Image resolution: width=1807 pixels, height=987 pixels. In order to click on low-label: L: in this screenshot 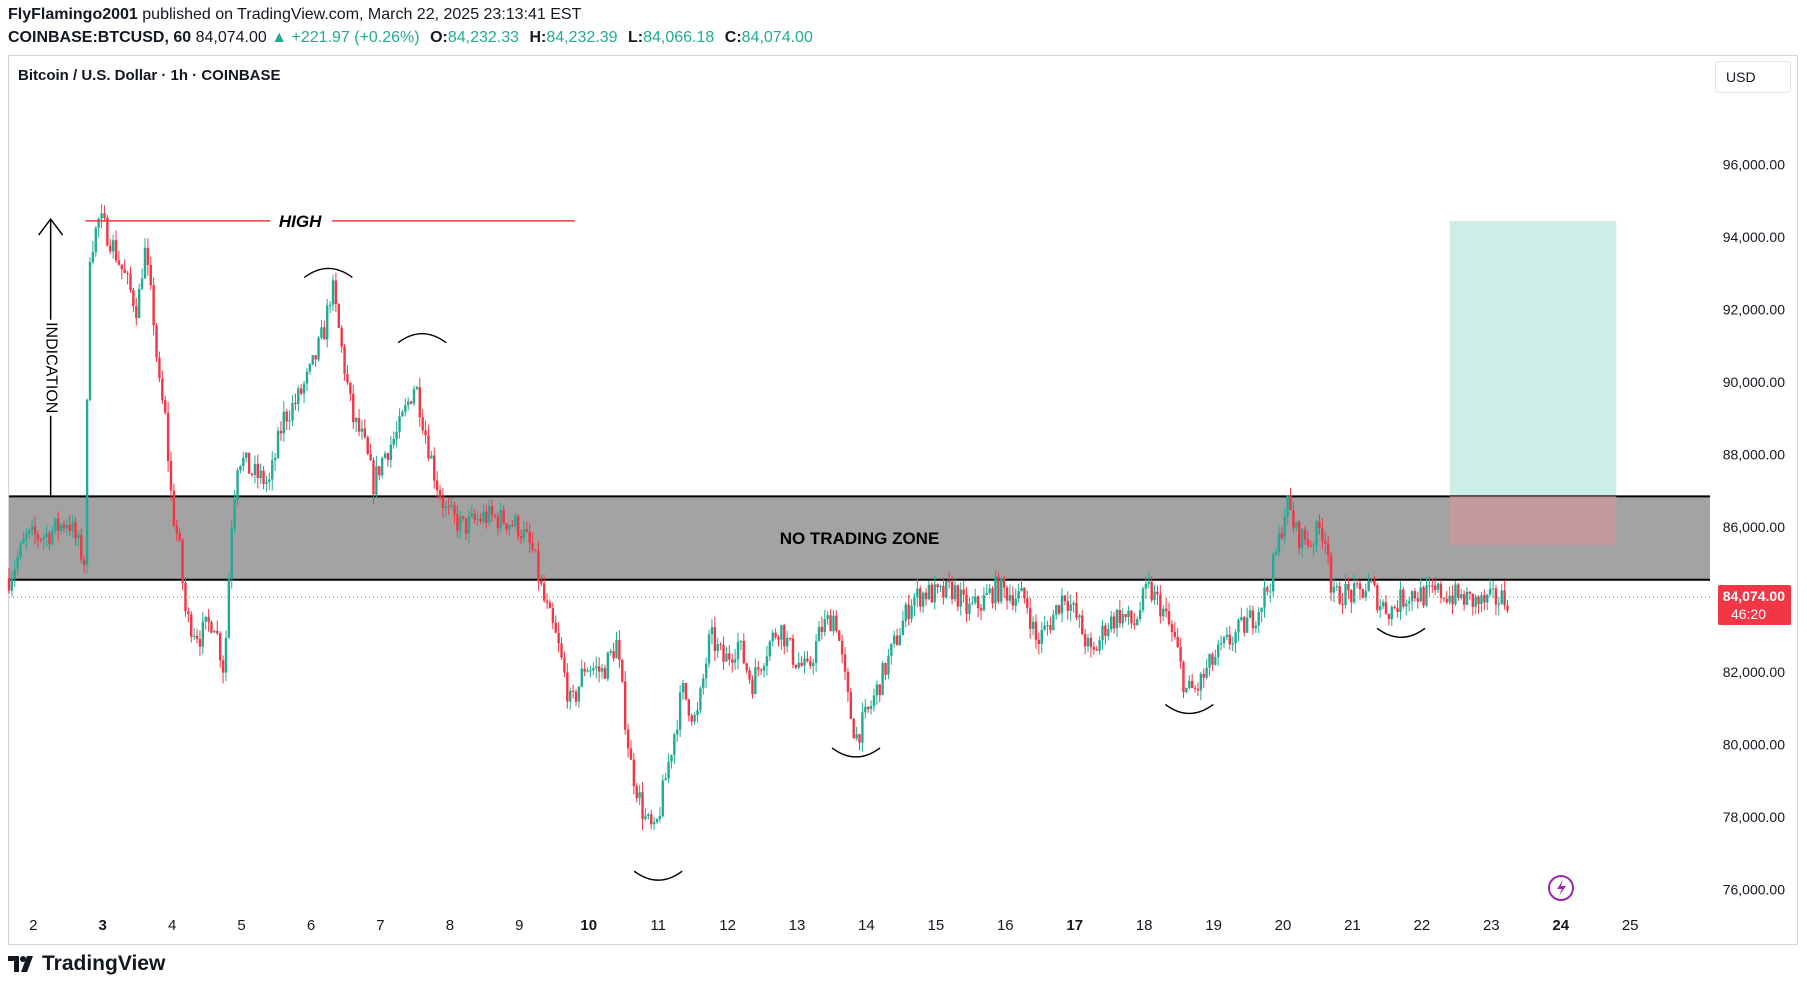, I will do `click(636, 37)`.